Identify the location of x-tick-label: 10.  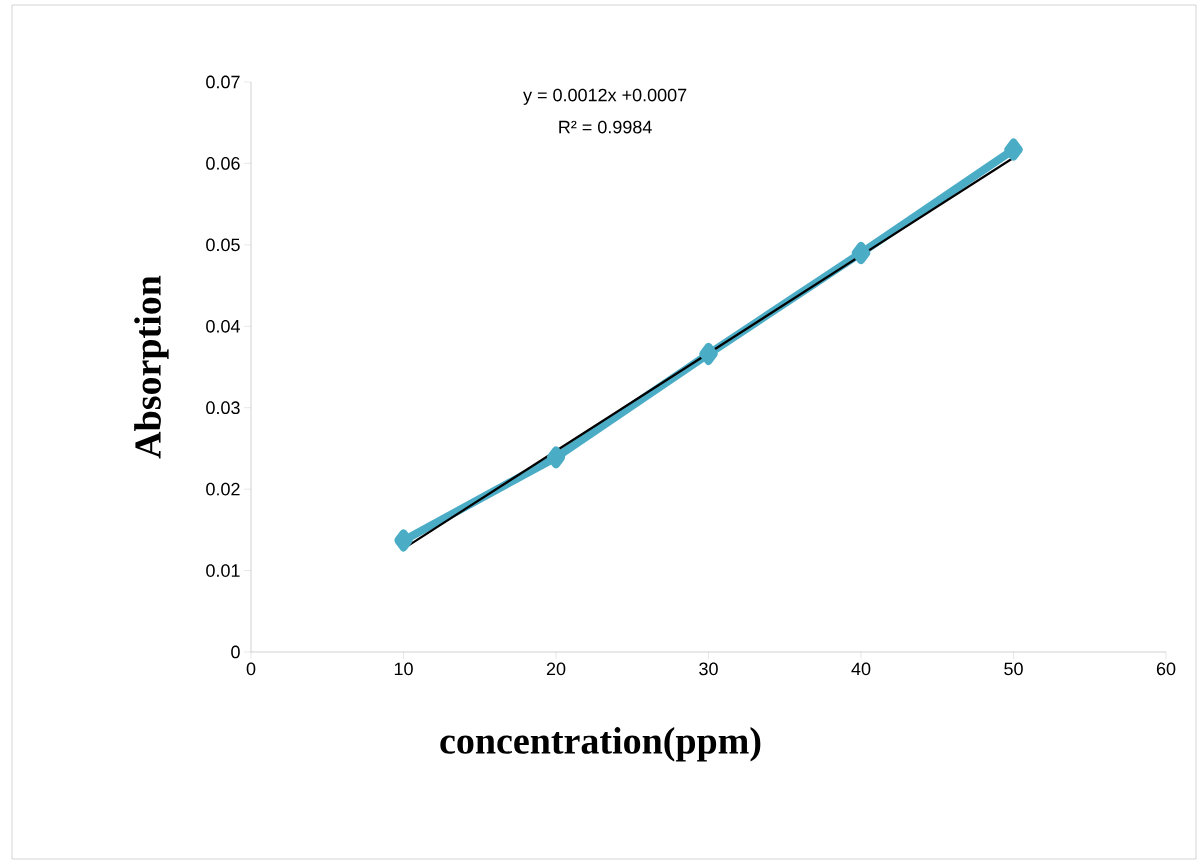
(403, 669).